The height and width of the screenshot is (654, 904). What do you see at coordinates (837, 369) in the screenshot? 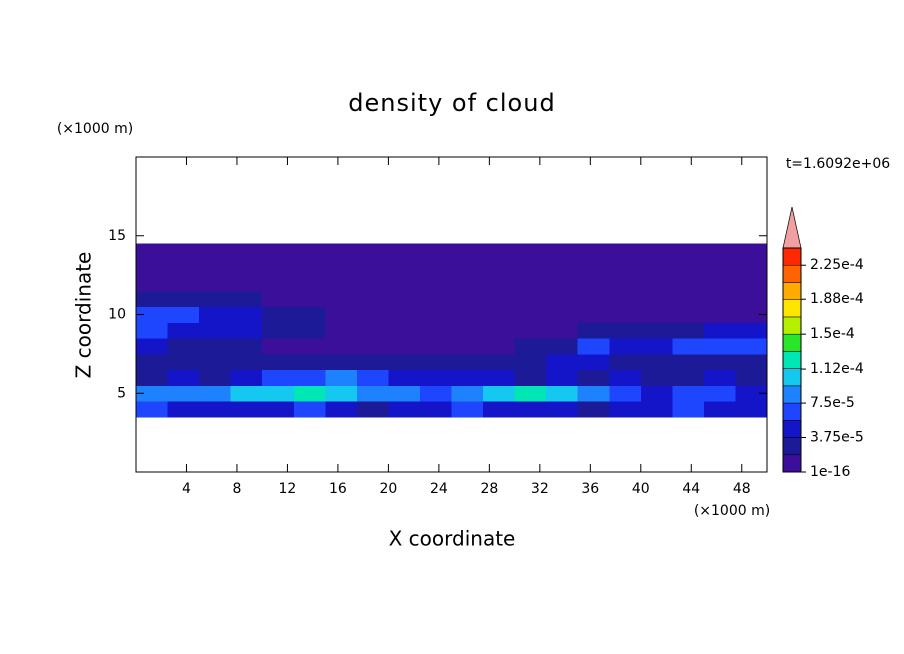
I see `colorbar-tick-label: 1.12e-4` at bounding box center [837, 369].